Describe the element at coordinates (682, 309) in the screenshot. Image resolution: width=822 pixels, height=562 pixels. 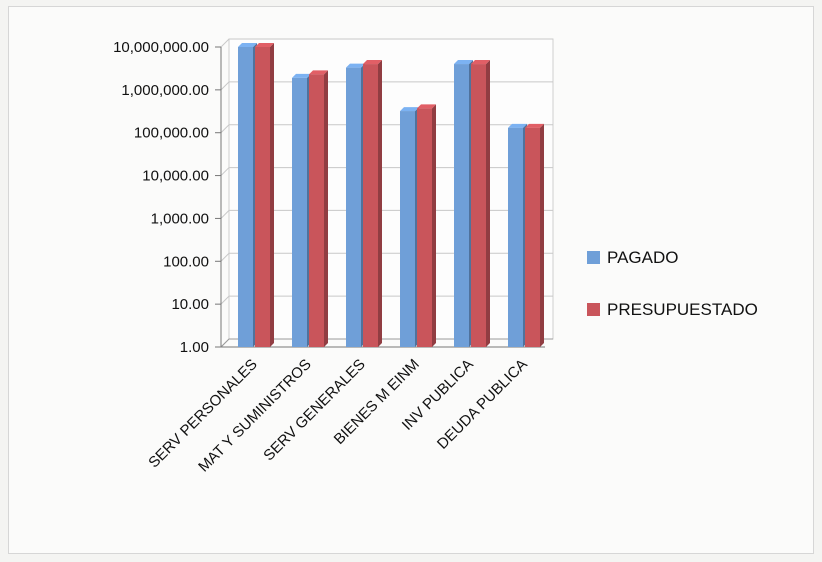
I see `legend-label: PRESUPUESTADO` at that location.